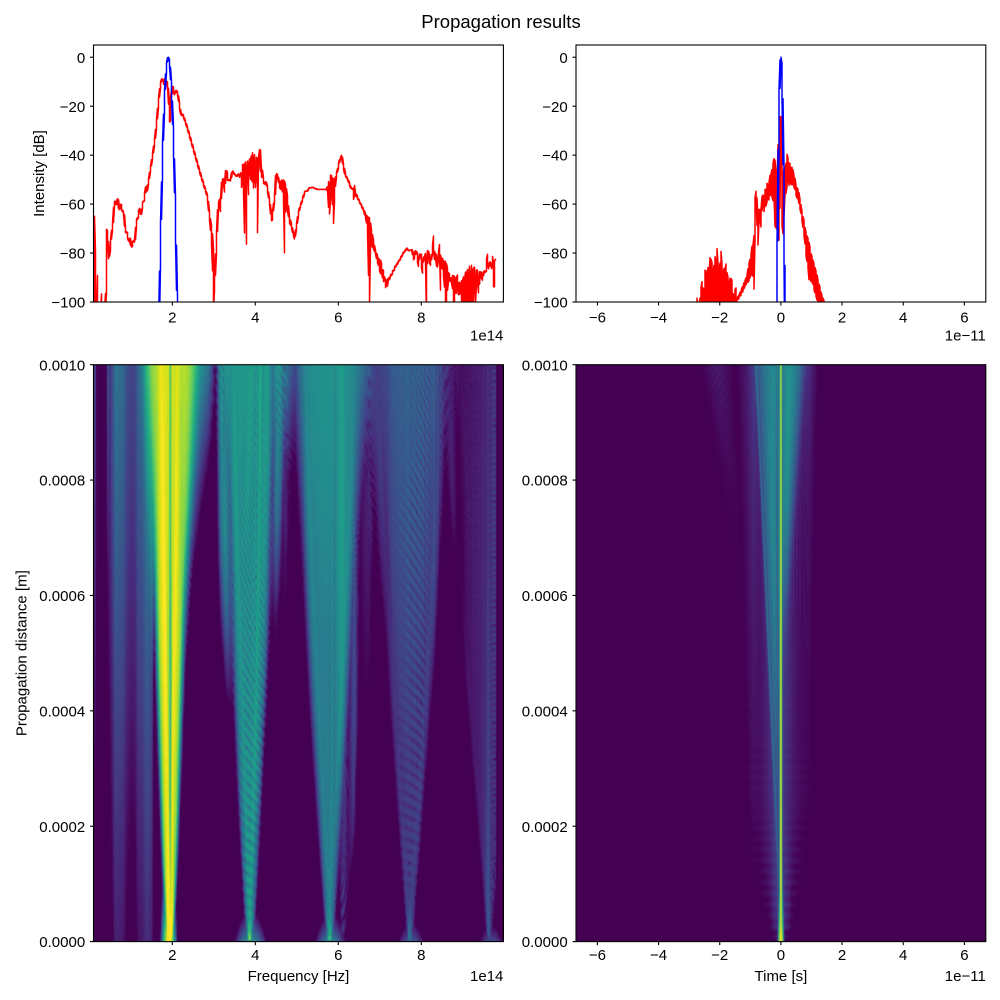  I want to click on svg-text: Frequency [Hz], so click(299, 976).